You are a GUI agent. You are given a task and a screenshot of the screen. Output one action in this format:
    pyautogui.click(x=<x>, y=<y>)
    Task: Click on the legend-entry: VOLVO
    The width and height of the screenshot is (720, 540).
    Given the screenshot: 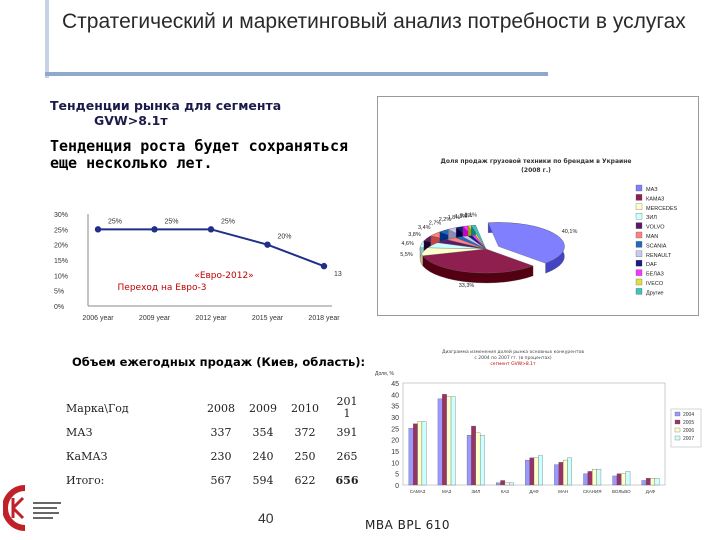 What is the action you would take?
    pyautogui.click(x=655, y=228)
    